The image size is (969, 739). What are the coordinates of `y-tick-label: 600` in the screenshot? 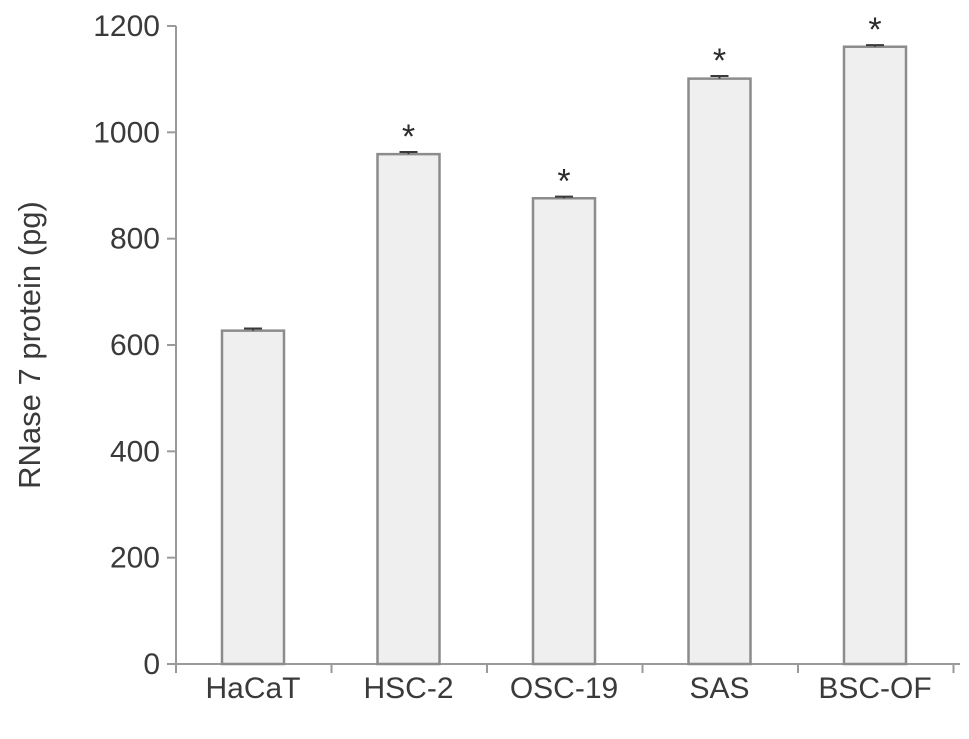 It's located at (135, 345).